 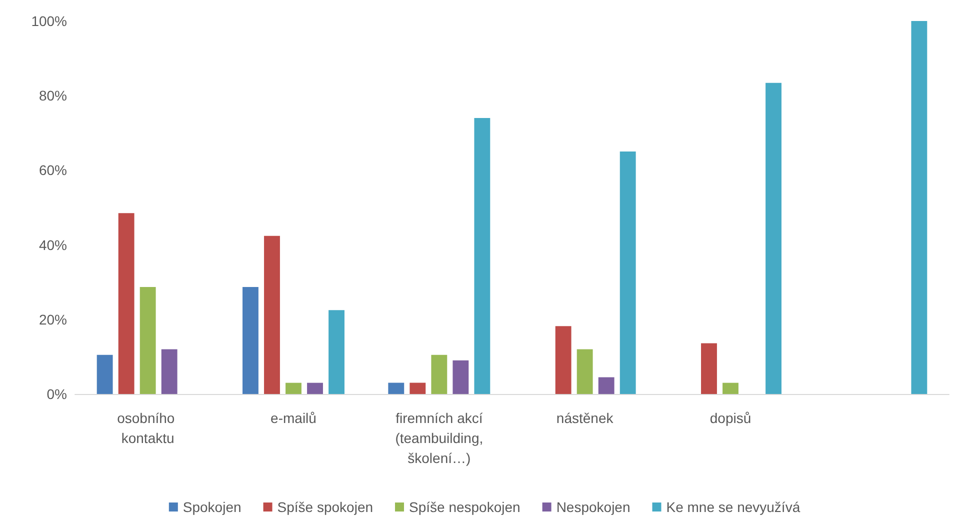 I want to click on y-tick-label: 40%, so click(x=52, y=244).